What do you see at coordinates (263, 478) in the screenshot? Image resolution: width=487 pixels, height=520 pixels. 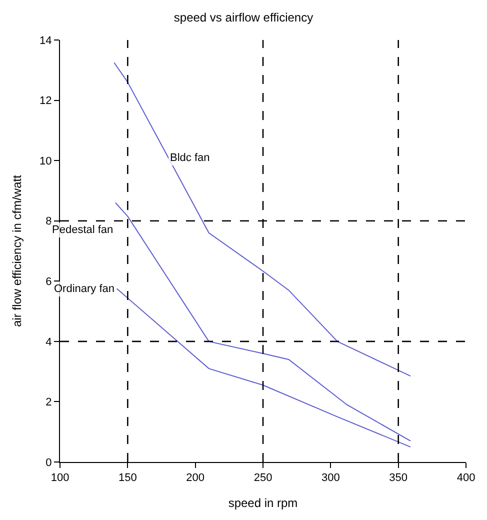 I see `x-tick-label: 250` at bounding box center [263, 478].